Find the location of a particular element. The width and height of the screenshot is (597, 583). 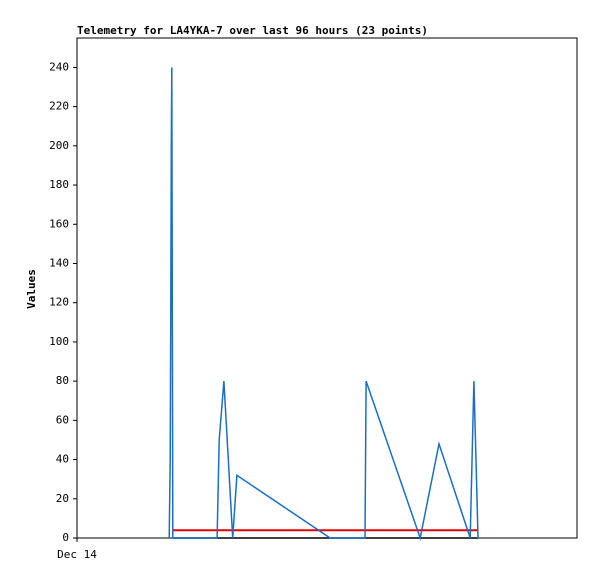

y-tick-label: 120 is located at coordinates (59, 302).